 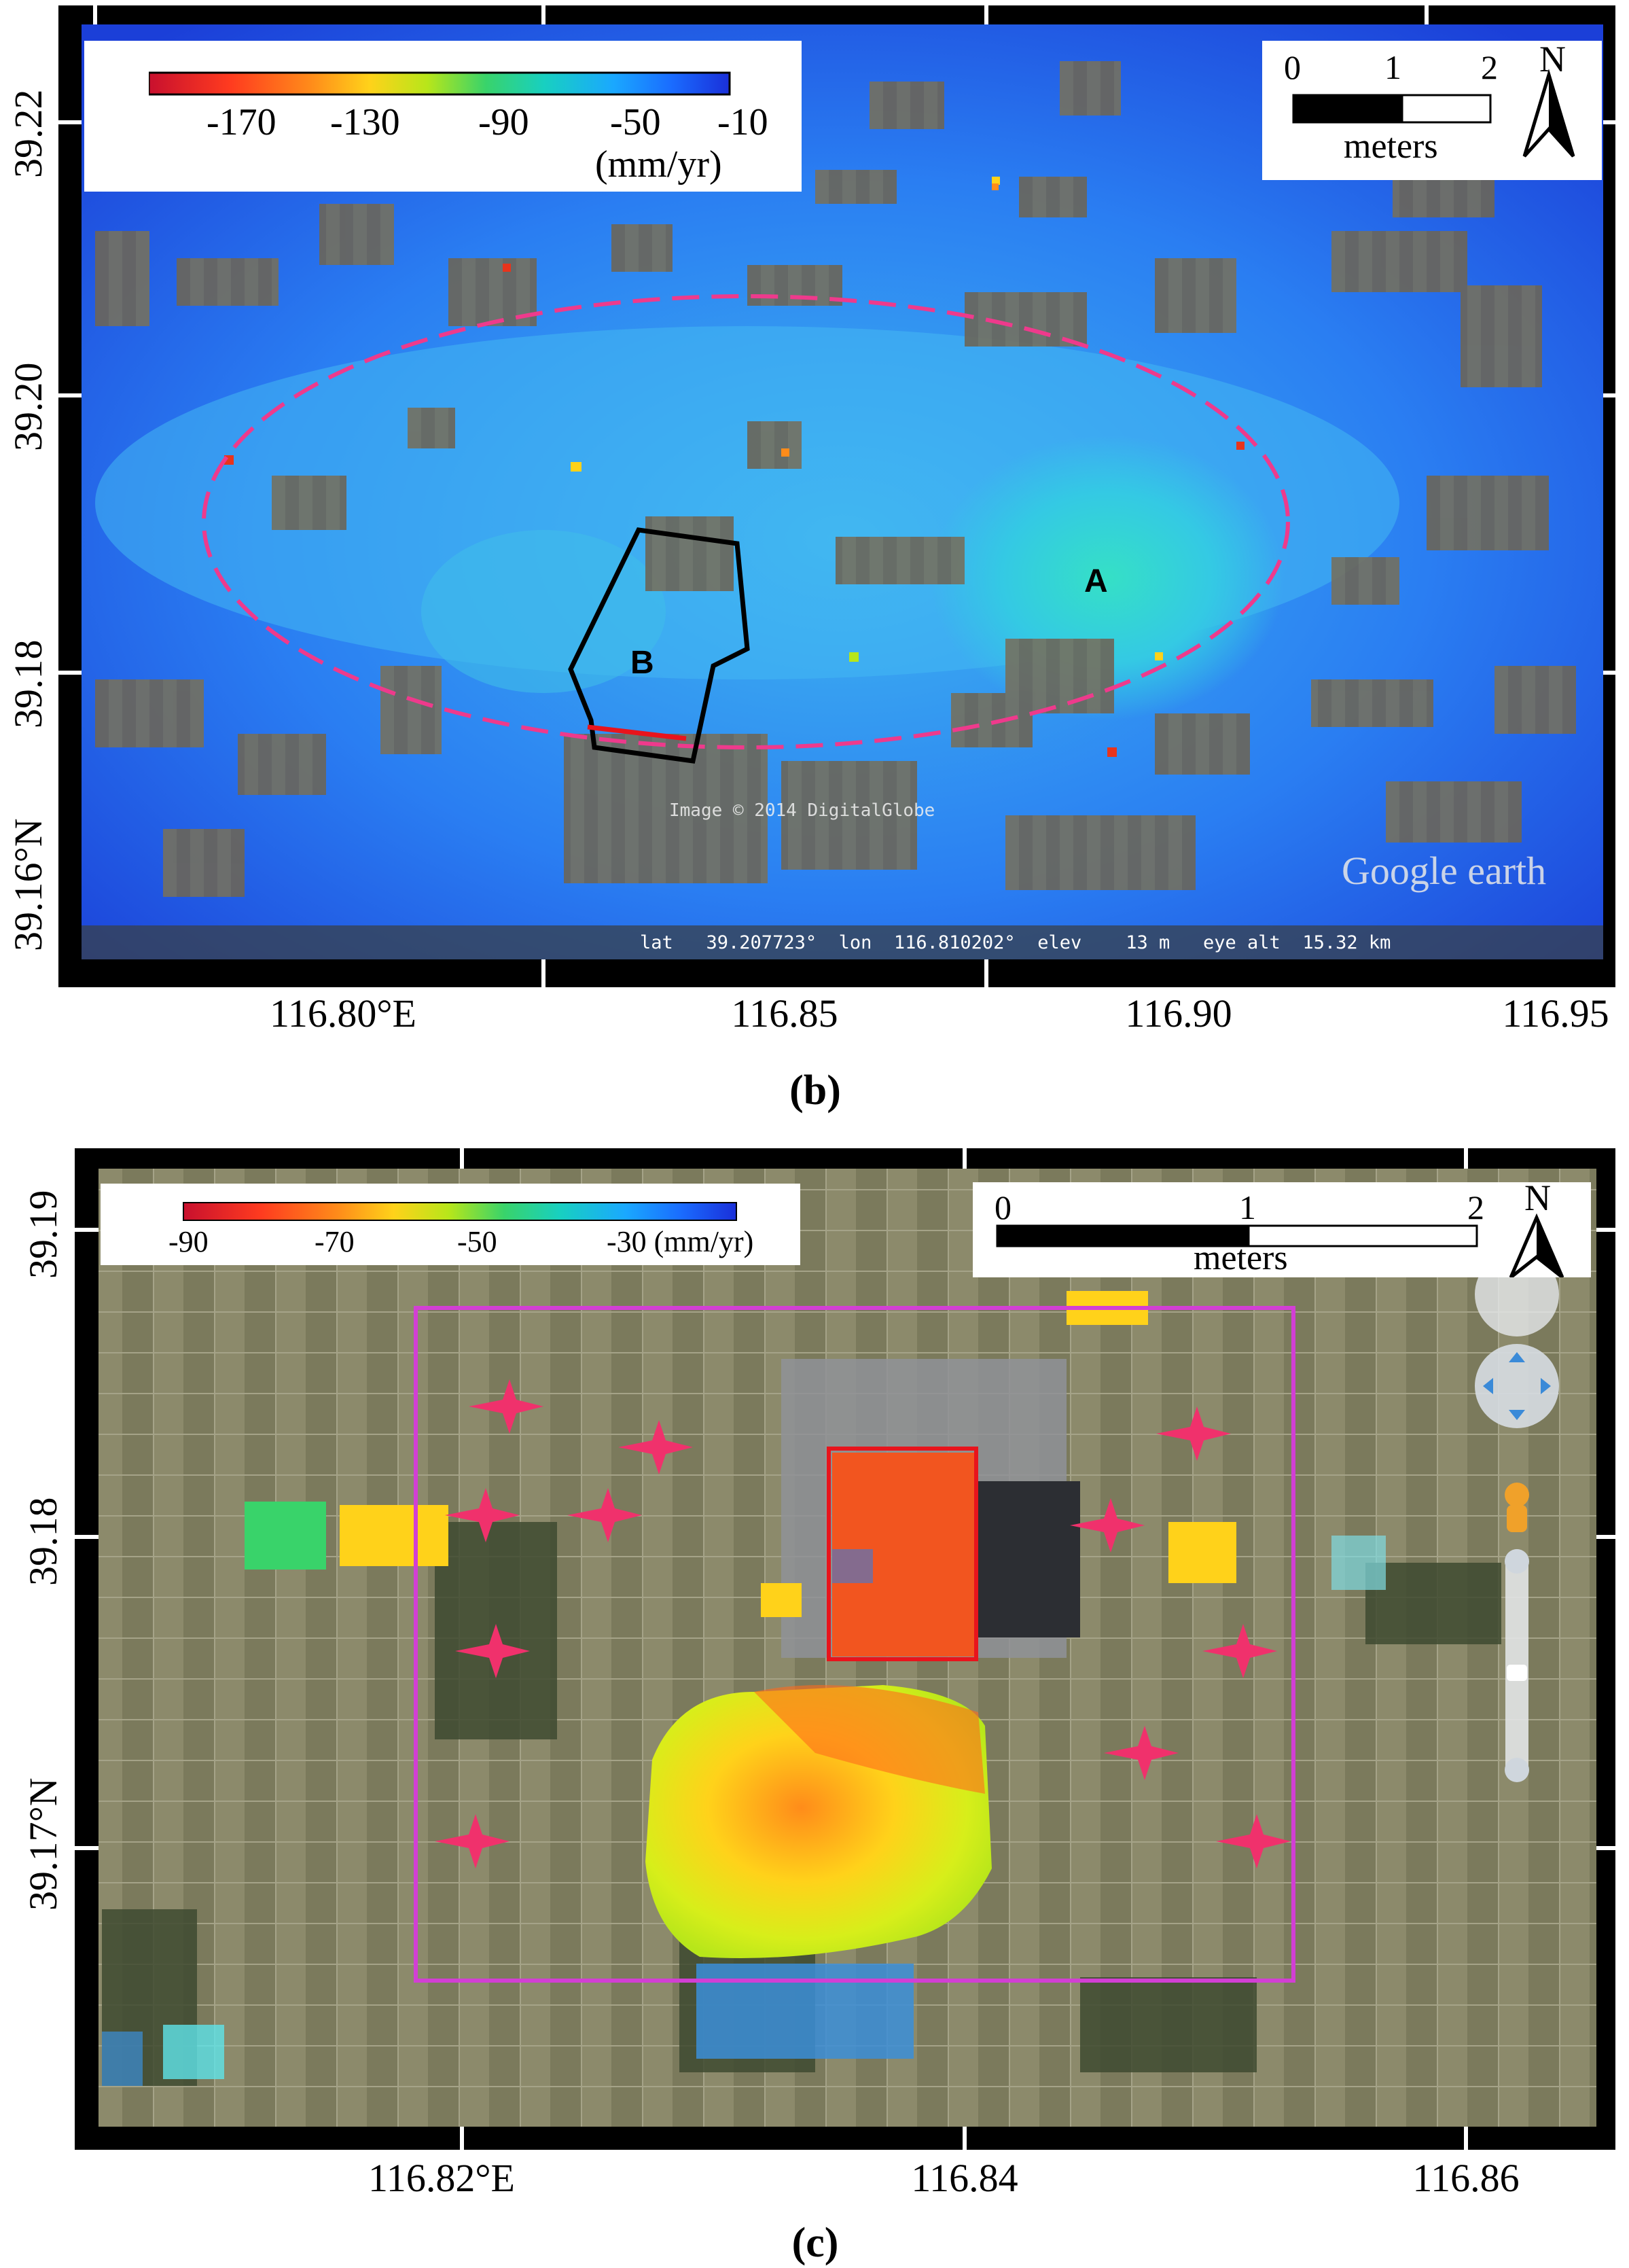 What do you see at coordinates (743, 122) in the screenshot?
I see `colorbar-b-tick-5: -10` at bounding box center [743, 122].